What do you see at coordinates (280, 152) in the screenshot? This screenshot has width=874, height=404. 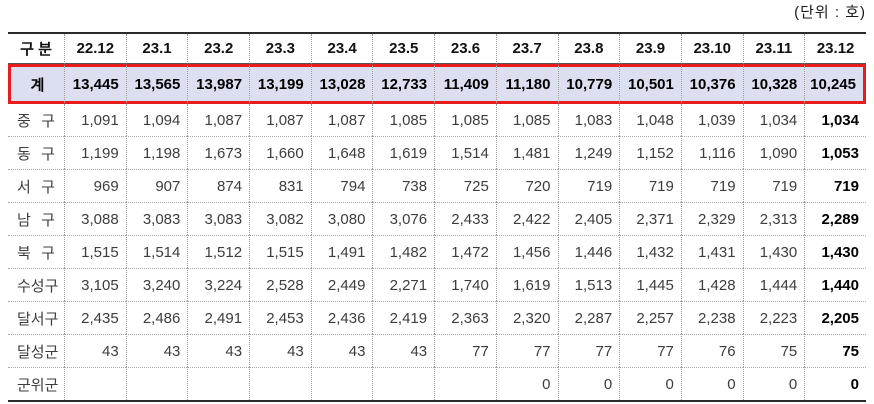 I see `table-cell: 1,660` at bounding box center [280, 152].